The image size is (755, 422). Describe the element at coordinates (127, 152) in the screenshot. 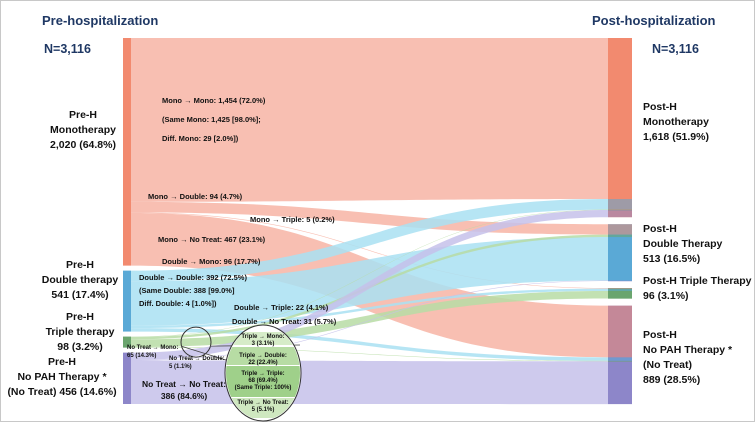

I see `pre-node-mono` at that location.